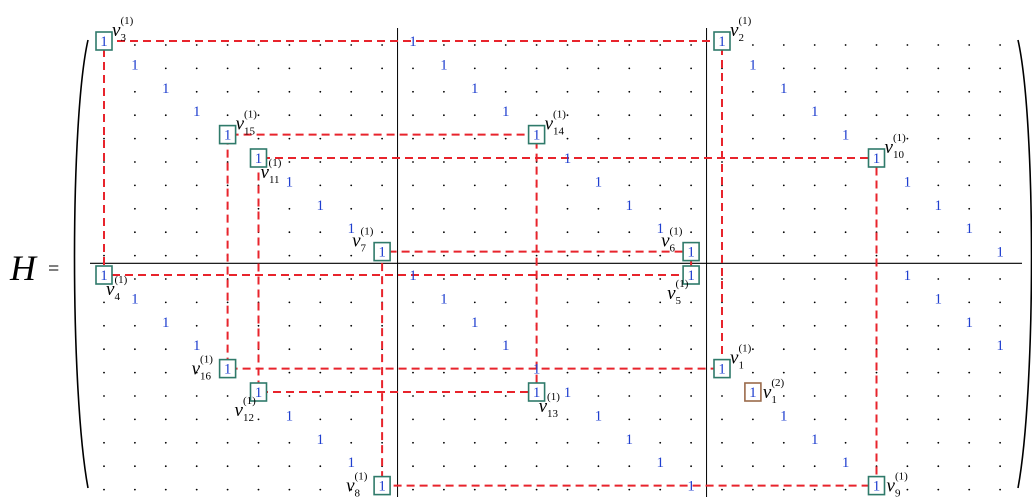 The height and width of the screenshot is (502, 1032). What do you see at coordinates (896, 146) in the screenshot?
I see `vertex-label: v10(1)` at bounding box center [896, 146].